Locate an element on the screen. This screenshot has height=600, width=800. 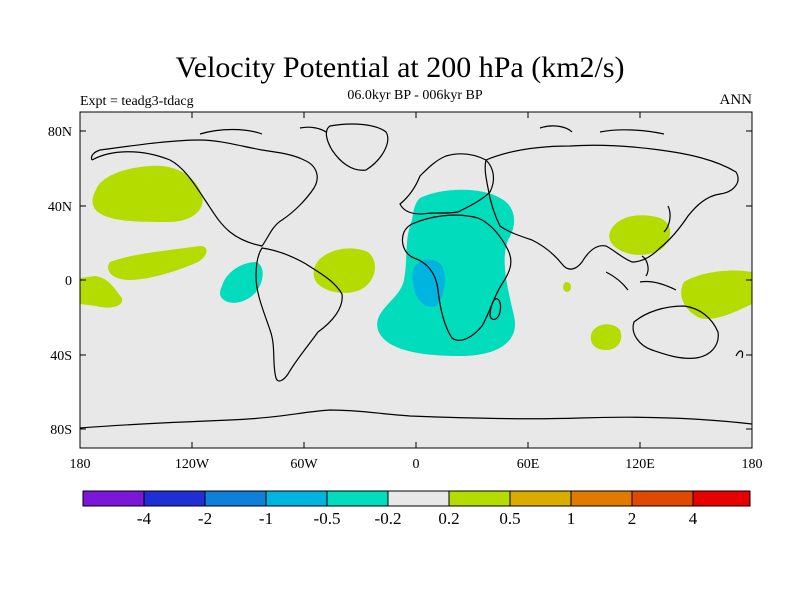
colorbar-label: 2 is located at coordinates (632, 518).